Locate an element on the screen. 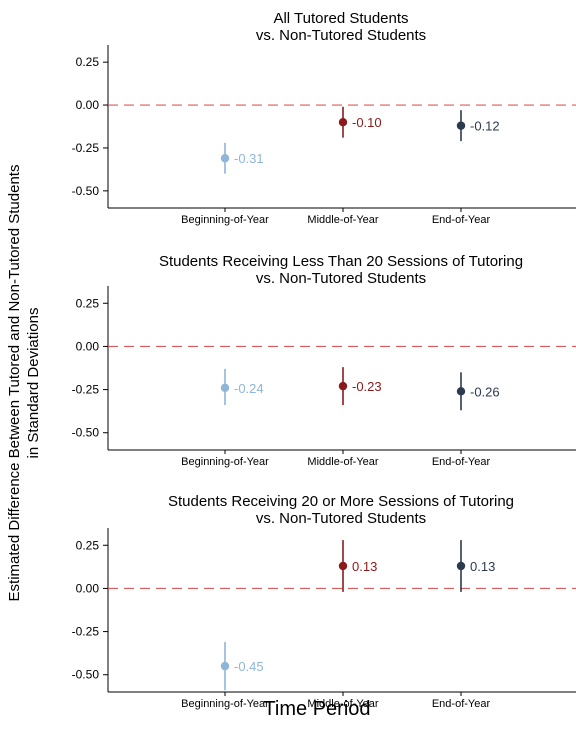  data-label: -0.23 is located at coordinates (367, 386).